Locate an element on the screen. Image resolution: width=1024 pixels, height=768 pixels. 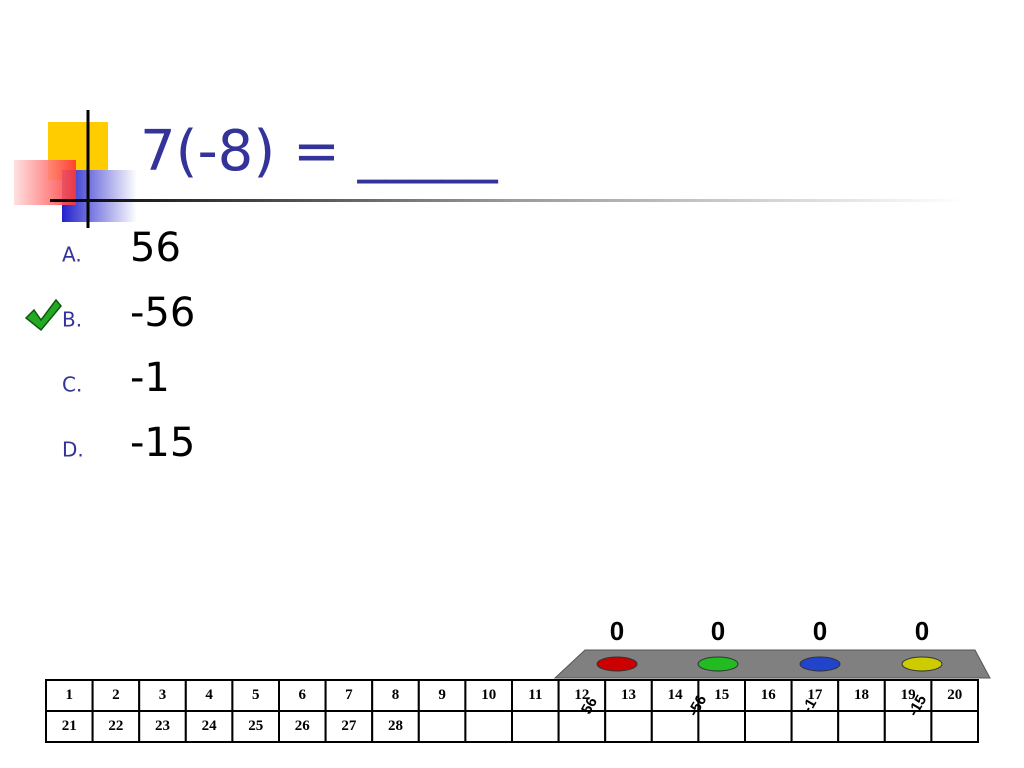
grid-number: 22 is located at coordinates (115, 726).